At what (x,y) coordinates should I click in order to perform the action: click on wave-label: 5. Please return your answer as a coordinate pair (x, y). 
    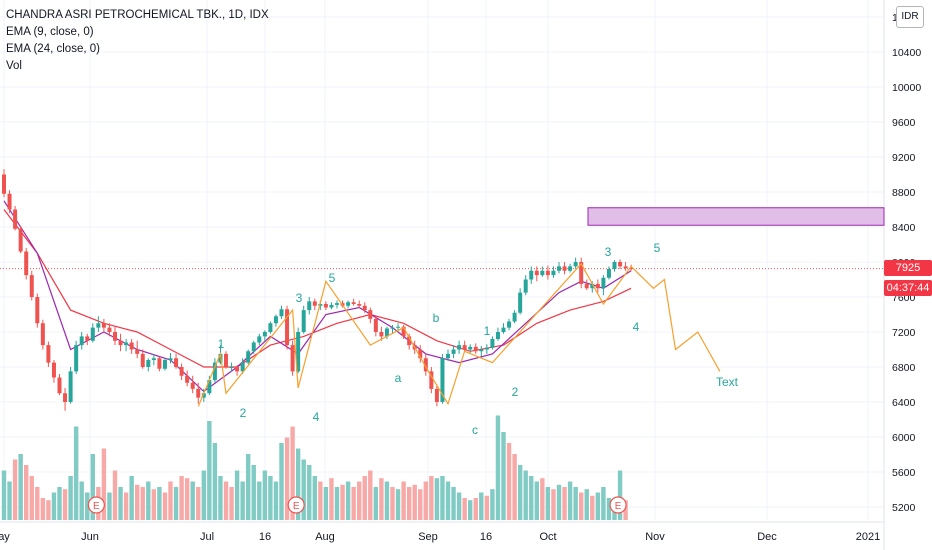
    Looking at the image, I should click on (657, 248).